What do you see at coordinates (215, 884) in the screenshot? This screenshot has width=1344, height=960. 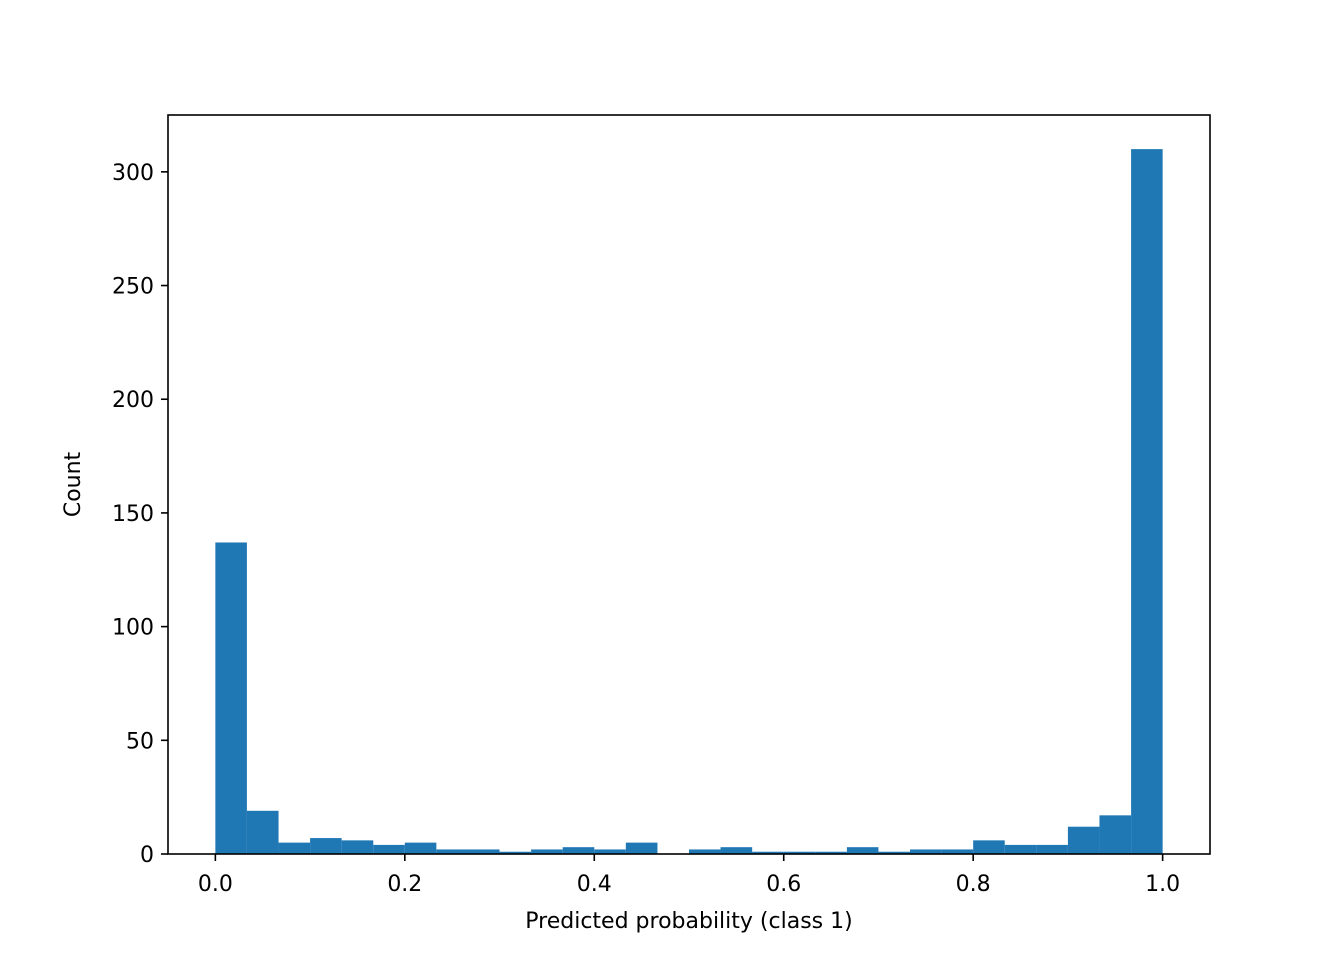 I see `x-tick-label: 0.0` at bounding box center [215, 884].